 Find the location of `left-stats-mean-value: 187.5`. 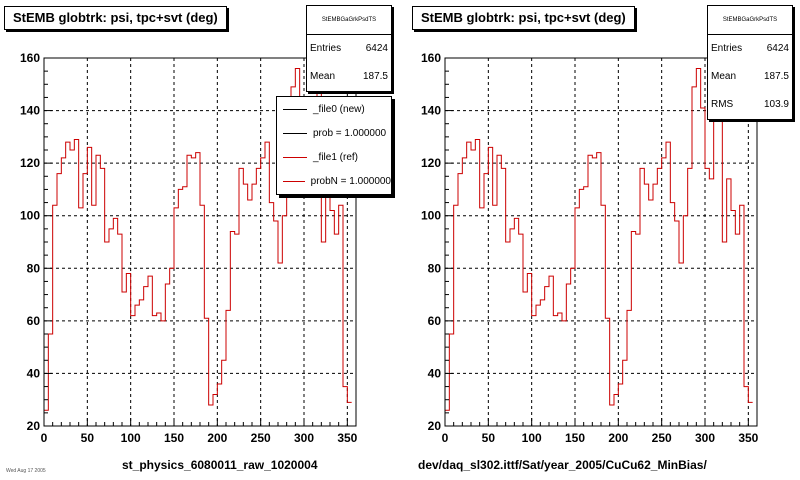

left-stats-mean-value: 187.5 is located at coordinates (375, 76).